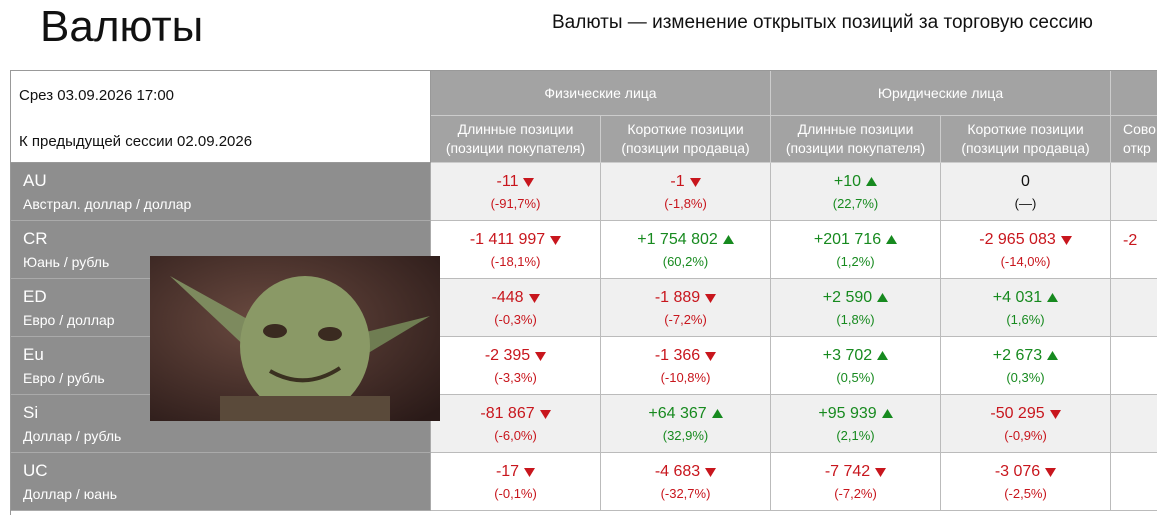  I want to click on data-cell: -50 295 (-0,9%), so click(1026, 424).